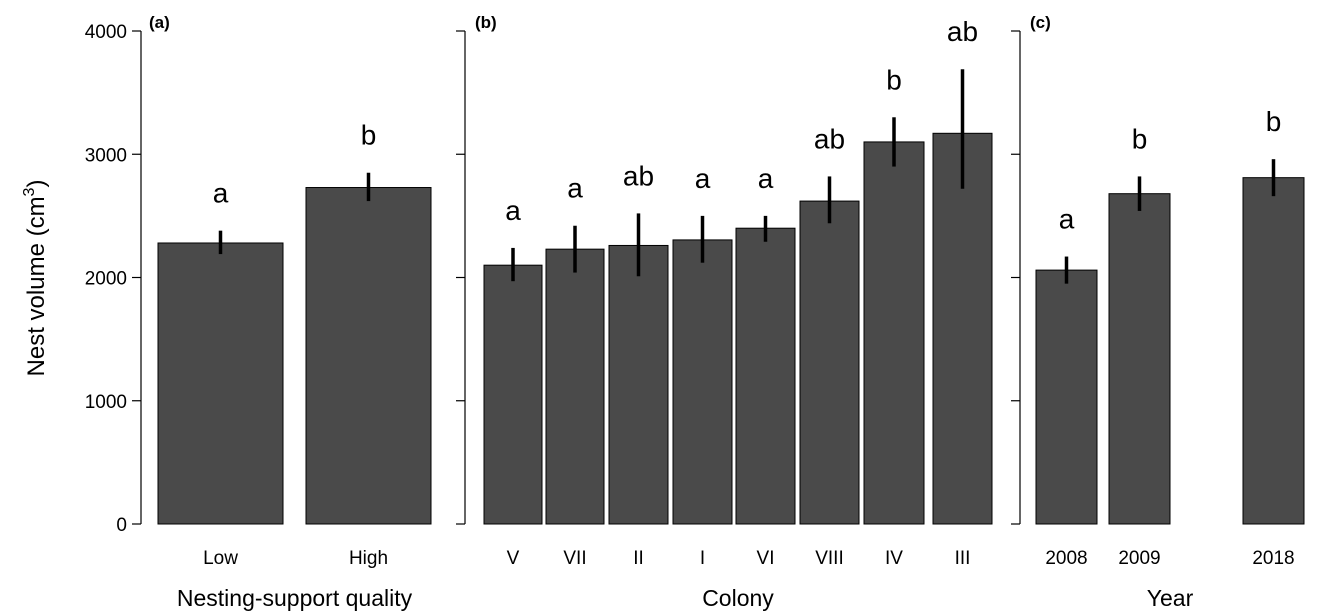 The image size is (1331, 614). I want to click on y-tick-label: 4000, so click(106, 32).